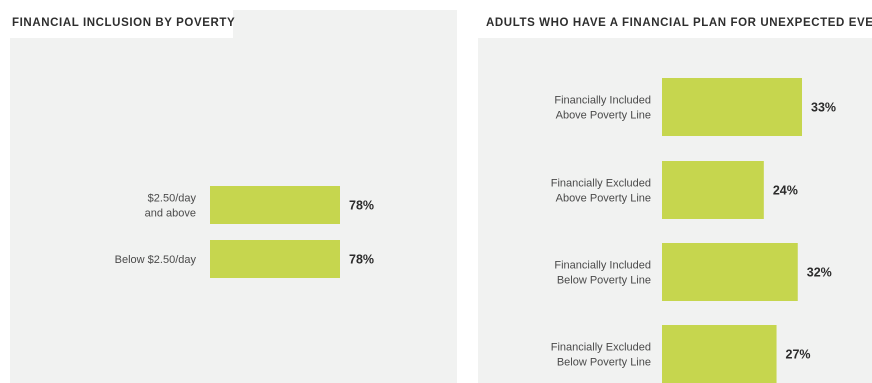 This screenshot has width=872, height=383. What do you see at coordinates (361, 260) in the screenshot?
I see `value-label-0-1: 78%` at bounding box center [361, 260].